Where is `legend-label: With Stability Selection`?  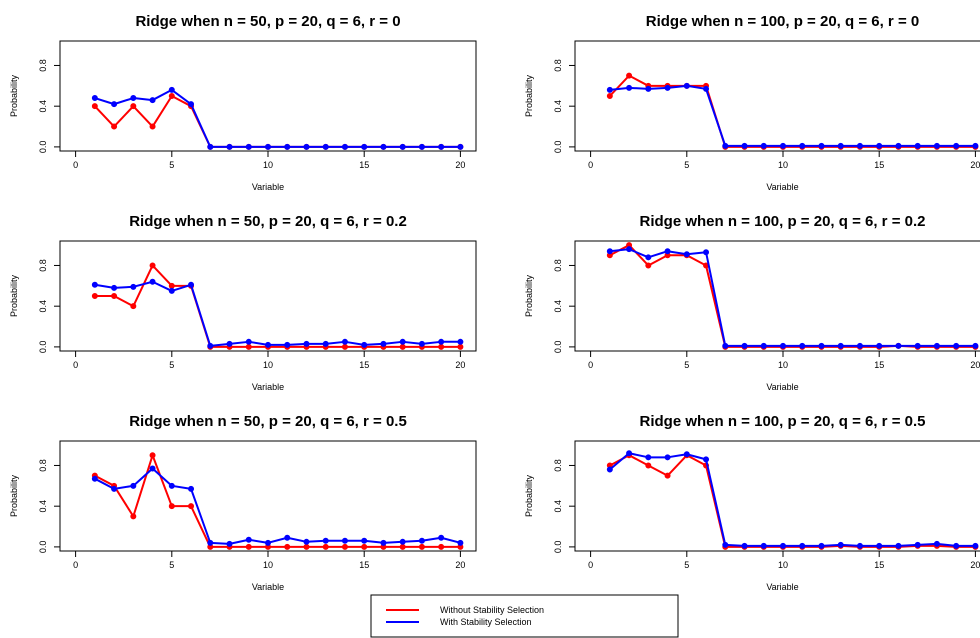 legend-label: With Stability Selection is located at coordinates (486, 622).